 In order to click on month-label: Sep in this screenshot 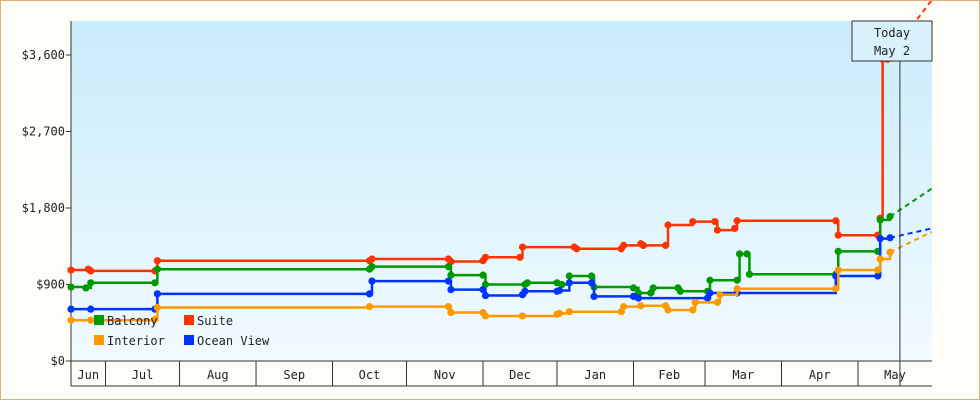, I will do `click(294, 375)`.